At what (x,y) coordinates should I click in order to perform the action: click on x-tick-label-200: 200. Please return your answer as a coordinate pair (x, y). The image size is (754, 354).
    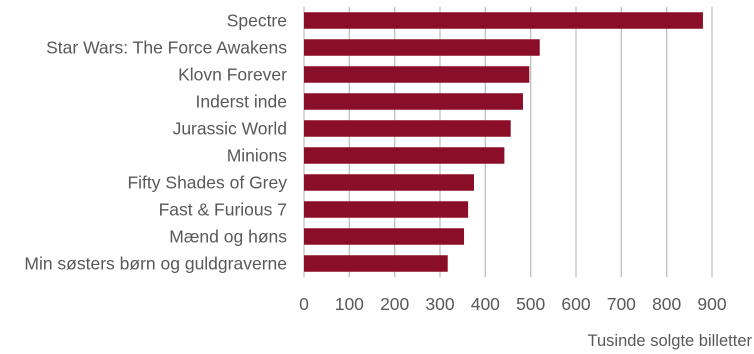
    Looking at the image, I should click on (394, 304).